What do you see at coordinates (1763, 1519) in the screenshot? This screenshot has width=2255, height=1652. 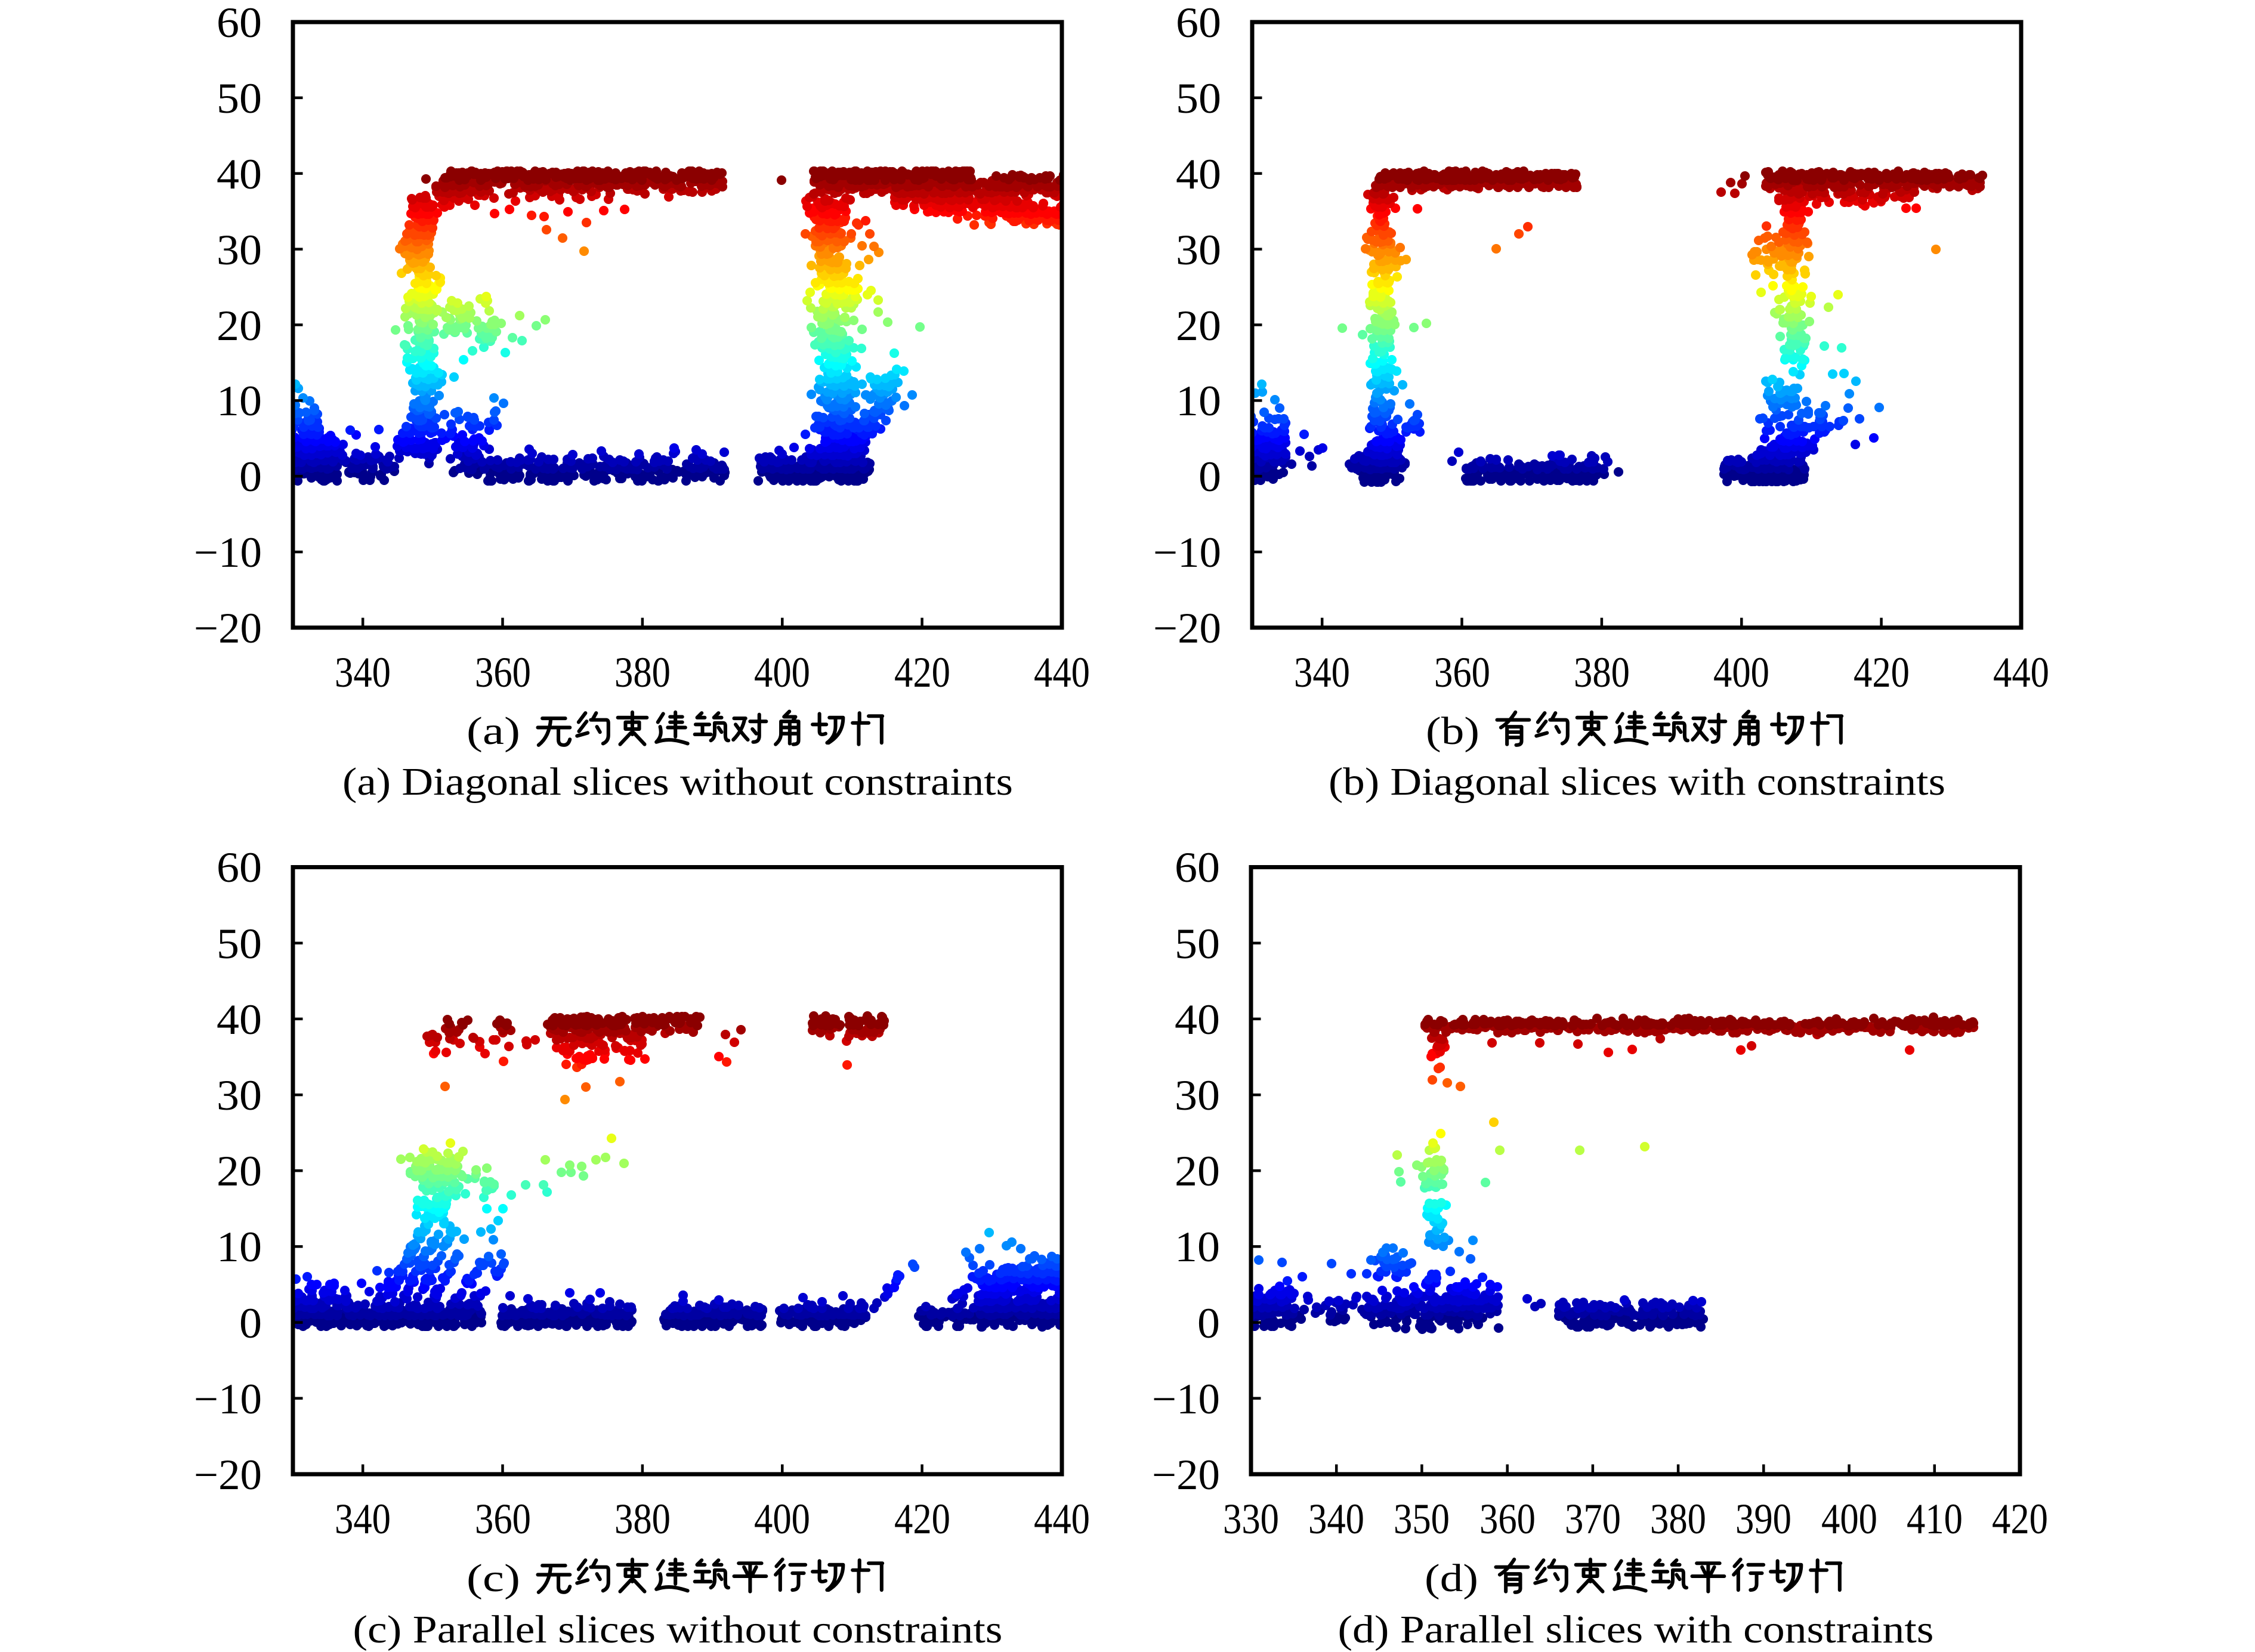 I see `svg-text: 390` at bounding box center [1763, 1519].